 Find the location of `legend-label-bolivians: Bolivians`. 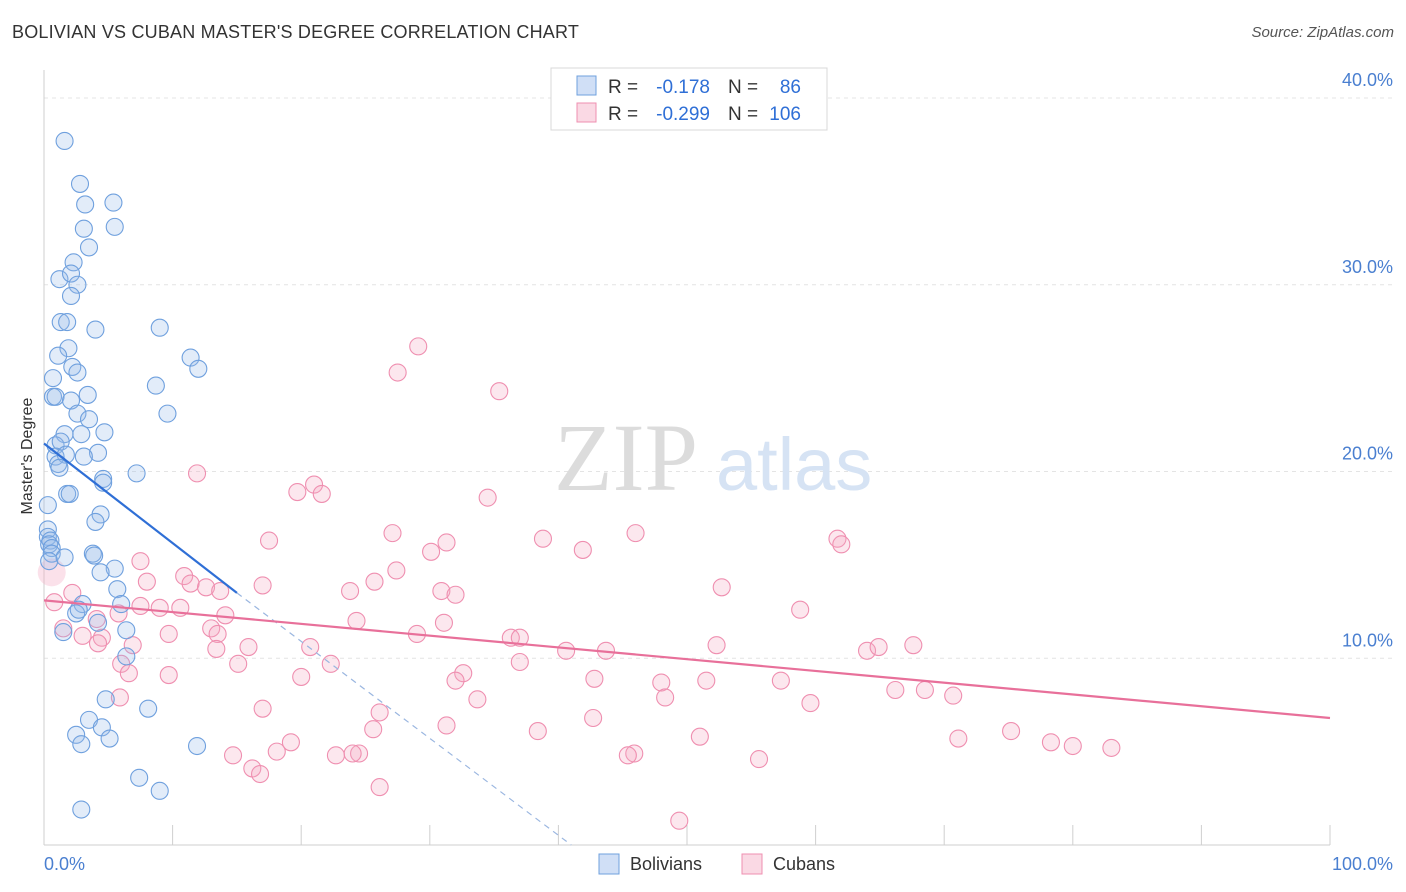

legend-label-bolivians: Bolivians is located at coordinates (666, 864).